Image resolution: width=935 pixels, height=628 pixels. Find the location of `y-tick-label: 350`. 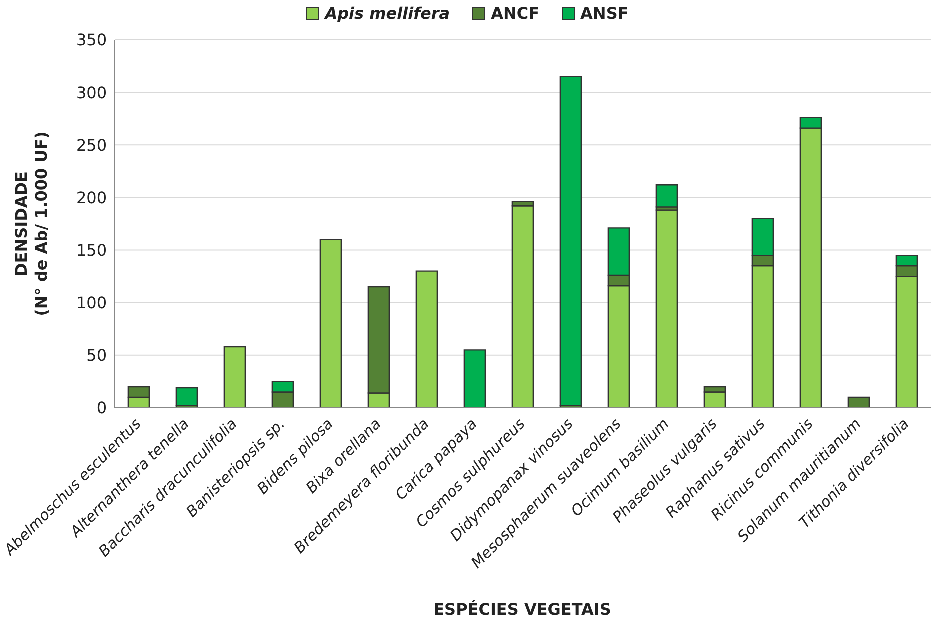

y-tick-label: 350 is located at coordinates (91, 40).